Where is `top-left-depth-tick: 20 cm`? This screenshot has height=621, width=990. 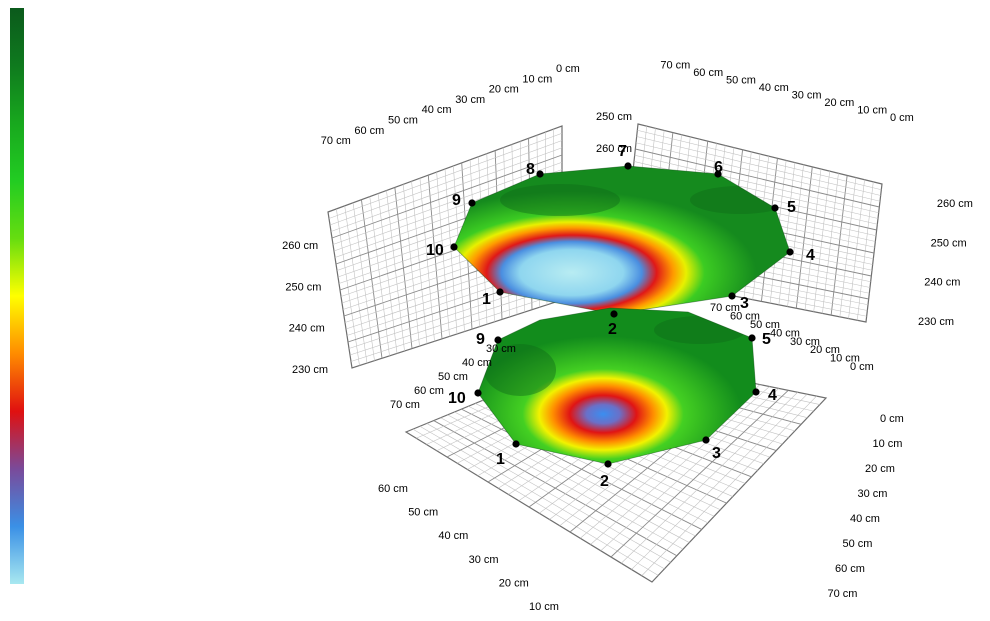 top-left-depth-tick: 20 cm is located at coordinates (504, 90).